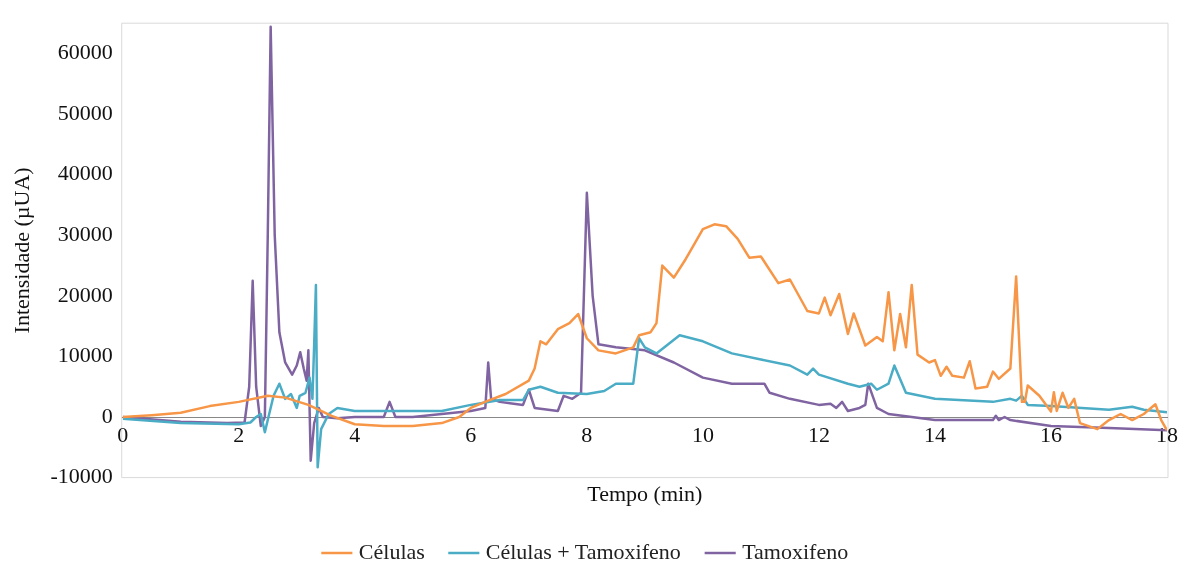 Image resolution: width=1184 pixels, height=578 pixels. I want to click on x-tick-label: 12, so click(818, 434).